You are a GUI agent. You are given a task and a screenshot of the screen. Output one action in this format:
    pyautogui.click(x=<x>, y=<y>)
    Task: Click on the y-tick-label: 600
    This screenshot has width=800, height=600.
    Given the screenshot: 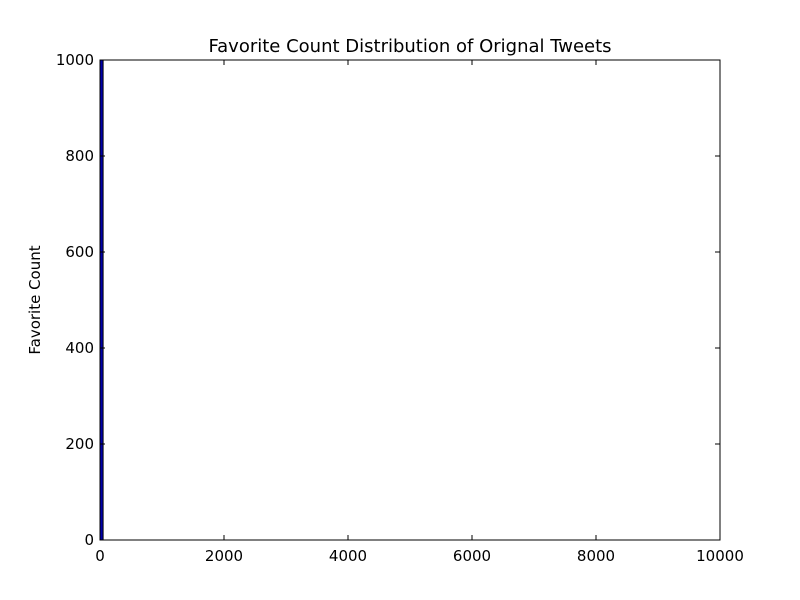 What is the action you would take?
    pyautogui.click(x=79, y=252)
    